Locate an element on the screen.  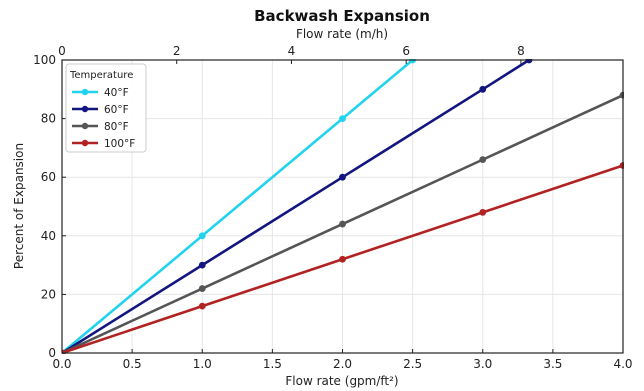
x-tick-label: 1.0 is located at coordinates (202, 364).